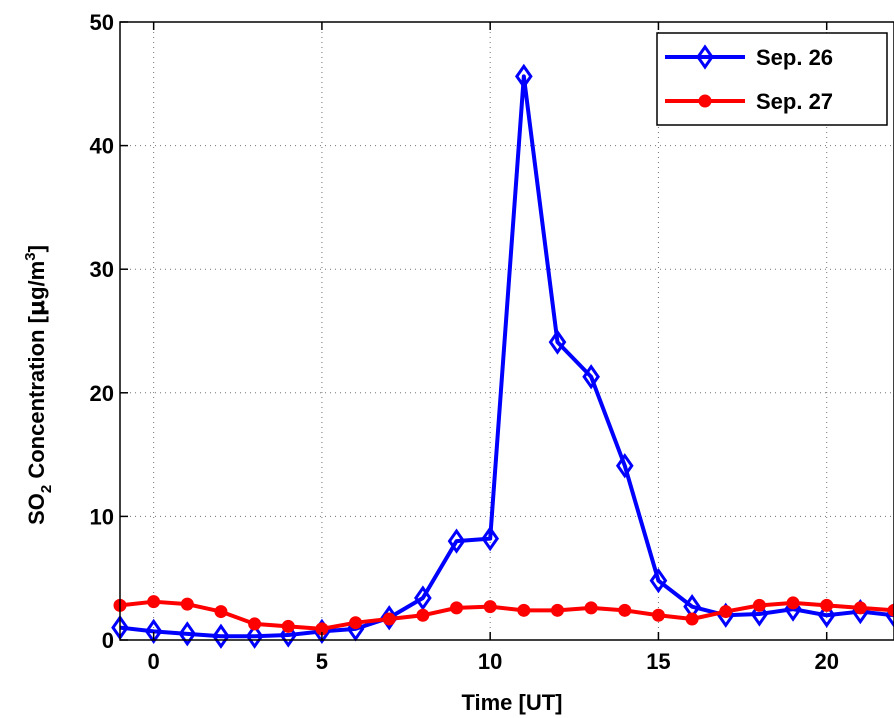 This screenshot has width=894, height=718. What do you see at coordinates (794, 101) in the screenshot?
I see `legend-label-sep27: Sep. 27` at bounding box center [794, 101].